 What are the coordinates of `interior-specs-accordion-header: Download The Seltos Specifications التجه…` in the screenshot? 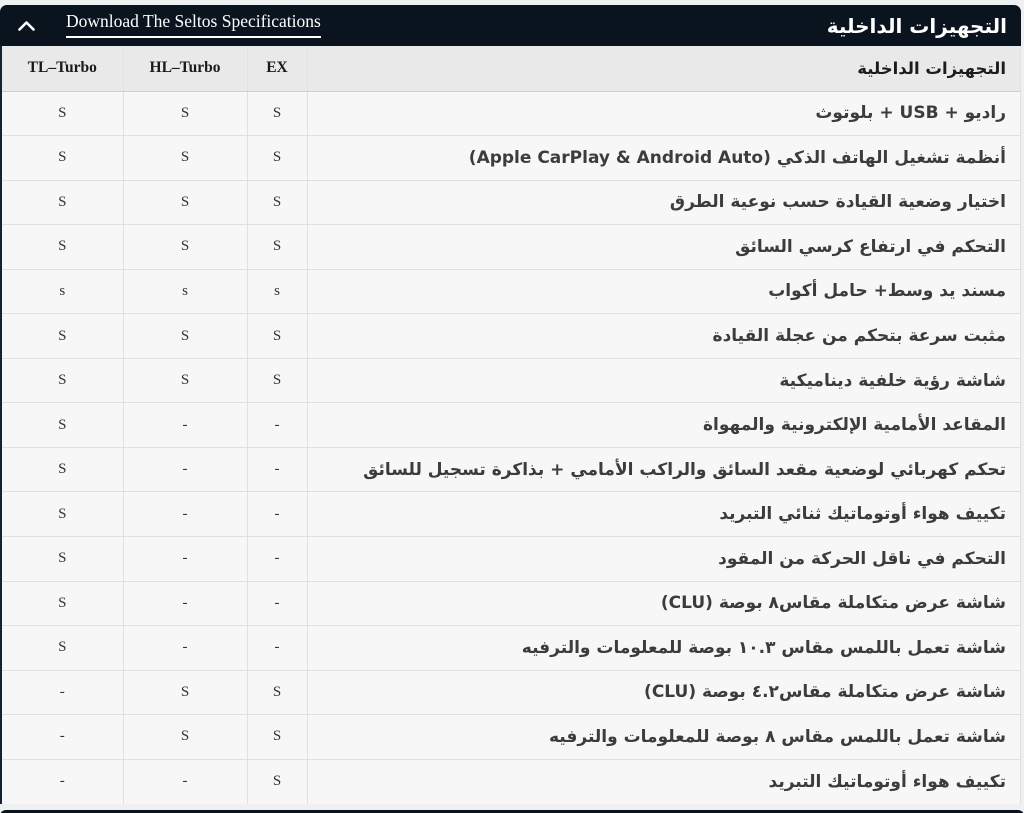 It's located at (510, 25).